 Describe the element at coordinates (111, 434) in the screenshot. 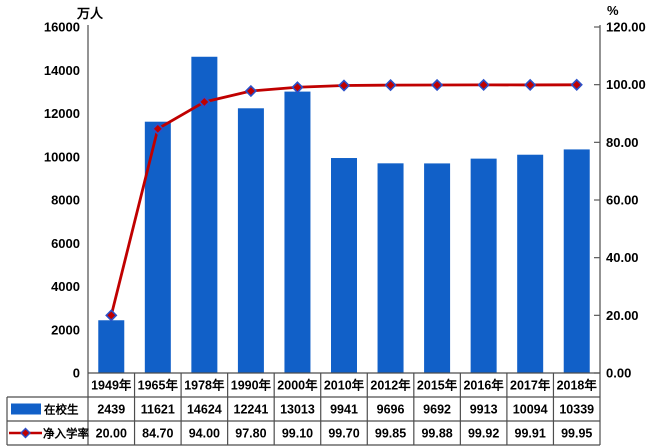

I see `table-value-cell-rate: 20.00` at that location.